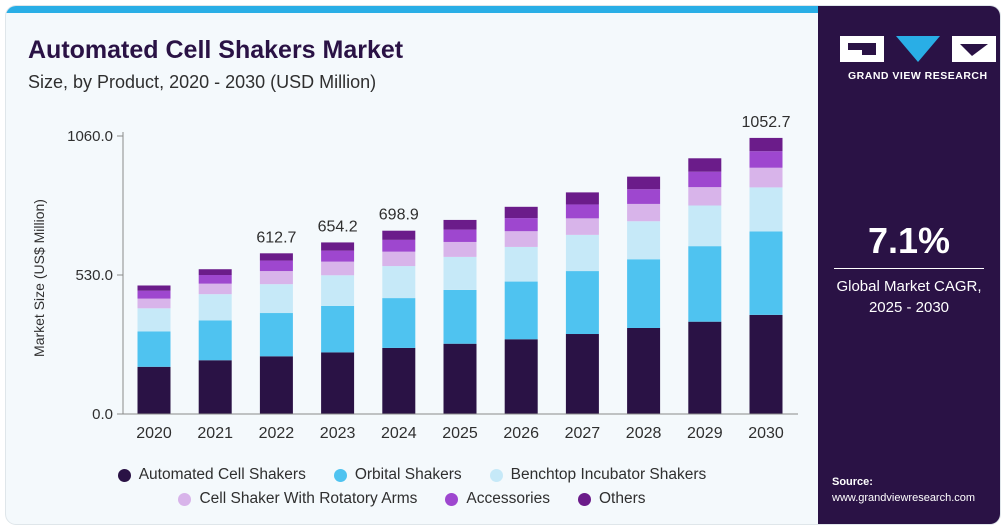  What do you see at coordinates (909, 240) in the screenshot?
I see `cagr-value: 7.1%` at bounding box center [909, 240].